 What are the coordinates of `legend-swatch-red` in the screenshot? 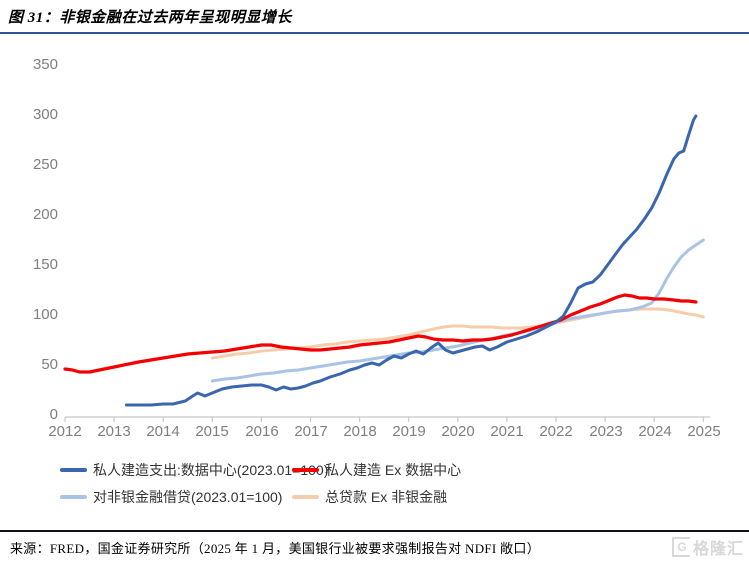 It's located at (305, 470).